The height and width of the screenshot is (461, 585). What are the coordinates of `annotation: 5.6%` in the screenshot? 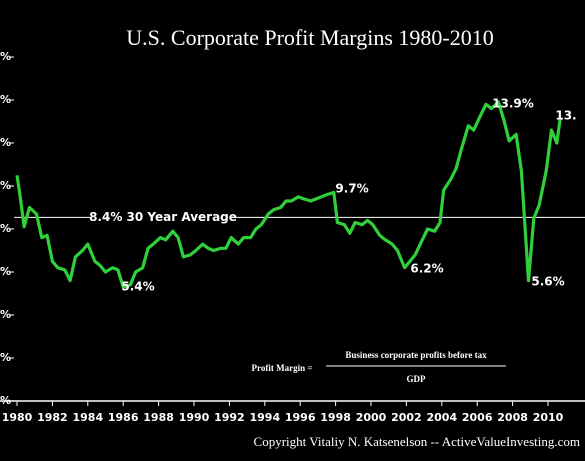 It's located at (547, 282).